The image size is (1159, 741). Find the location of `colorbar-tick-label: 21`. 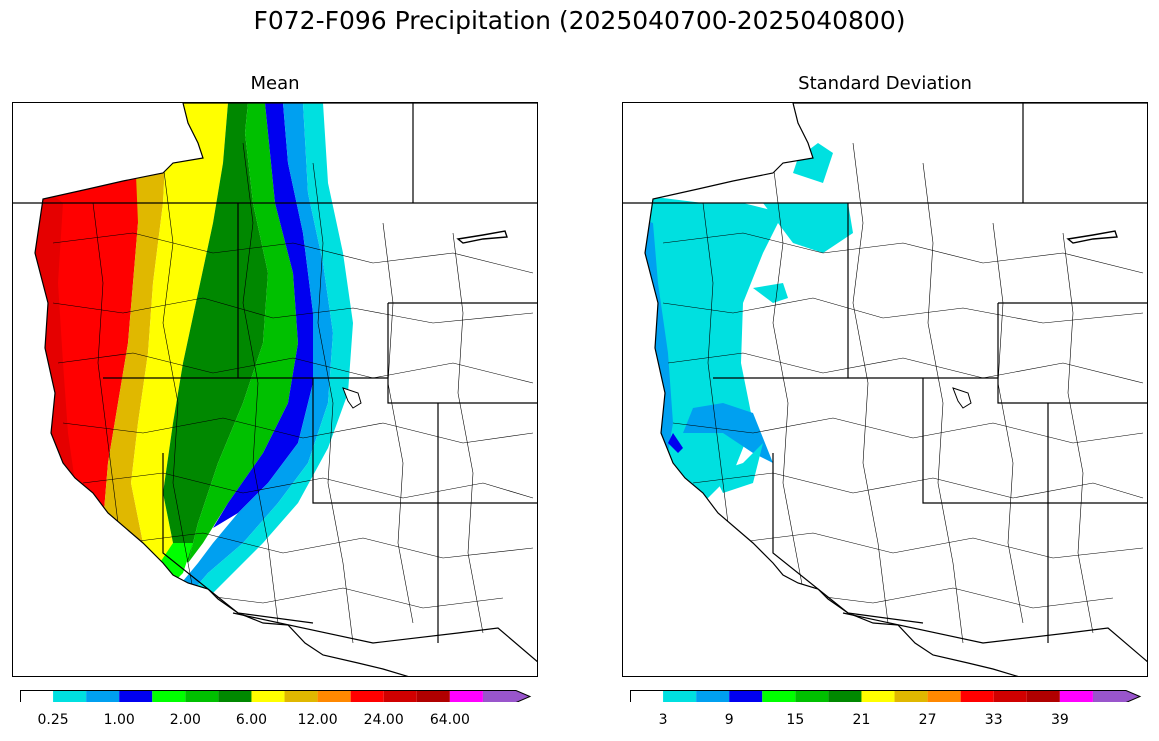

colorbar-tick-label: 21 is located at coordinates (861, 720).